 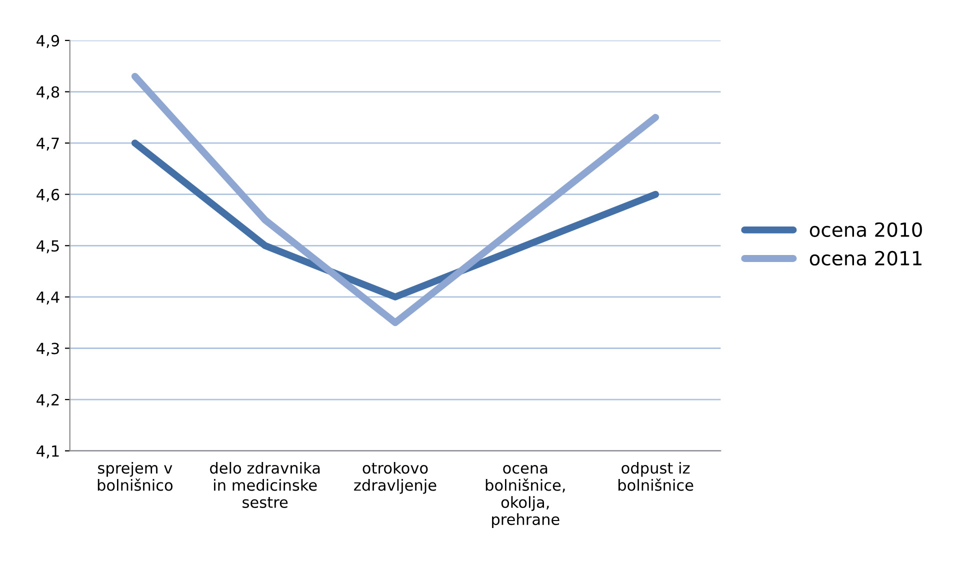 I want to click on x-tick-label: sprejem v bolnišnico, so click(x=135, y=476).